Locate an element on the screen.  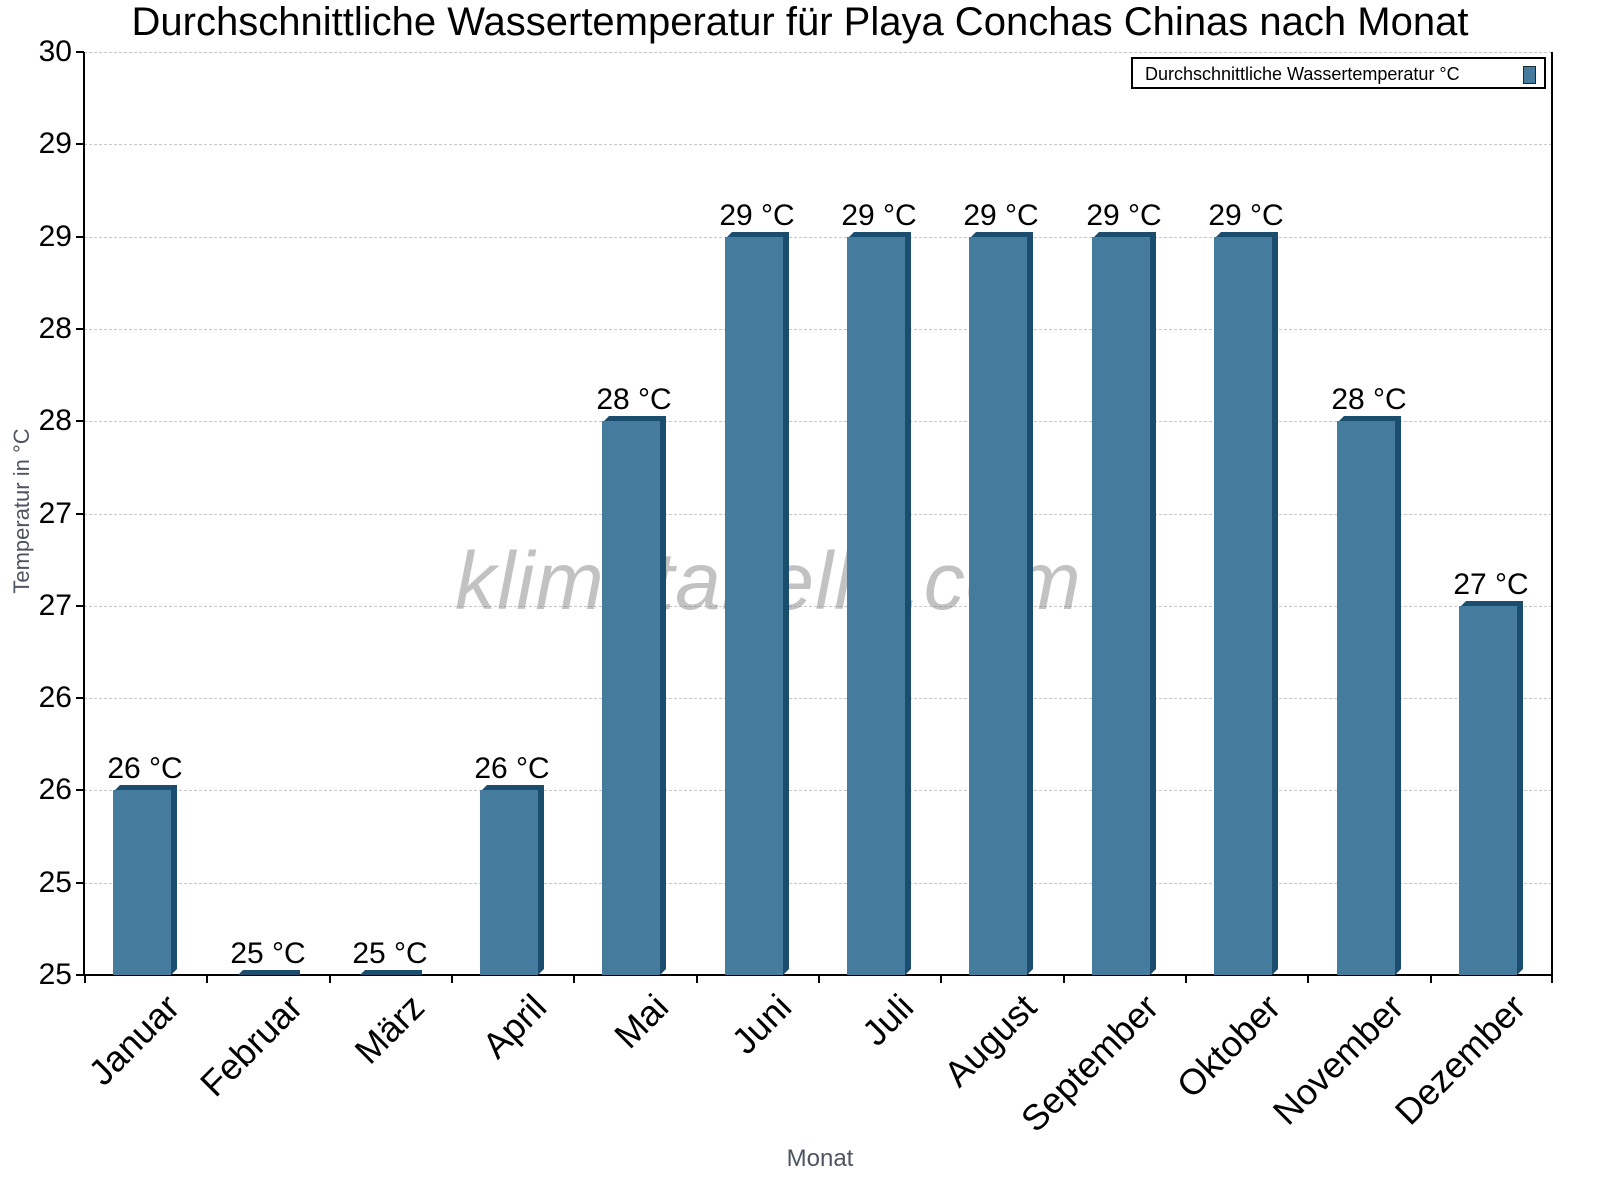
bar-juni is located at coordinates (754, 606).